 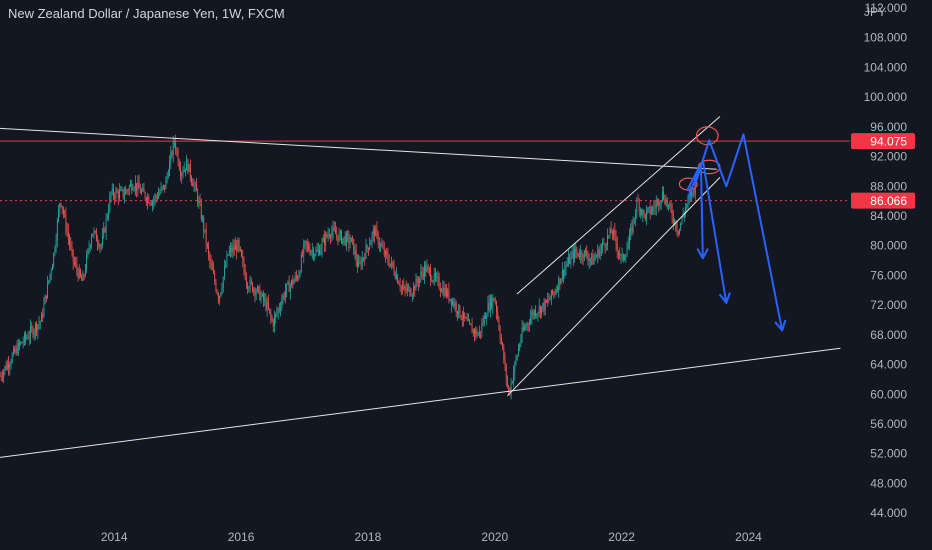 What do you see at coordinates (888, 142) in the screenshot?
I see `price-label: 94.075` at bounding box center [888, 142].